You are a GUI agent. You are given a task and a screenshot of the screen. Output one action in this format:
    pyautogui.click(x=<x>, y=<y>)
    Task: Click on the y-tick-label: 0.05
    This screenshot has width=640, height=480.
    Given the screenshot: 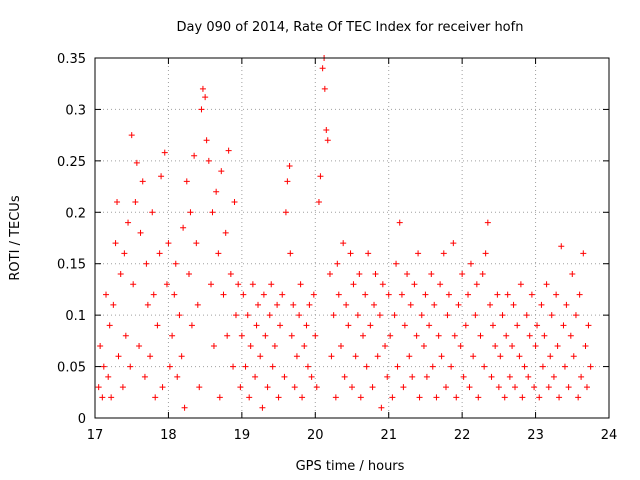 What is the action you would take?
    pyautogui.click(x=71, y=368)
    